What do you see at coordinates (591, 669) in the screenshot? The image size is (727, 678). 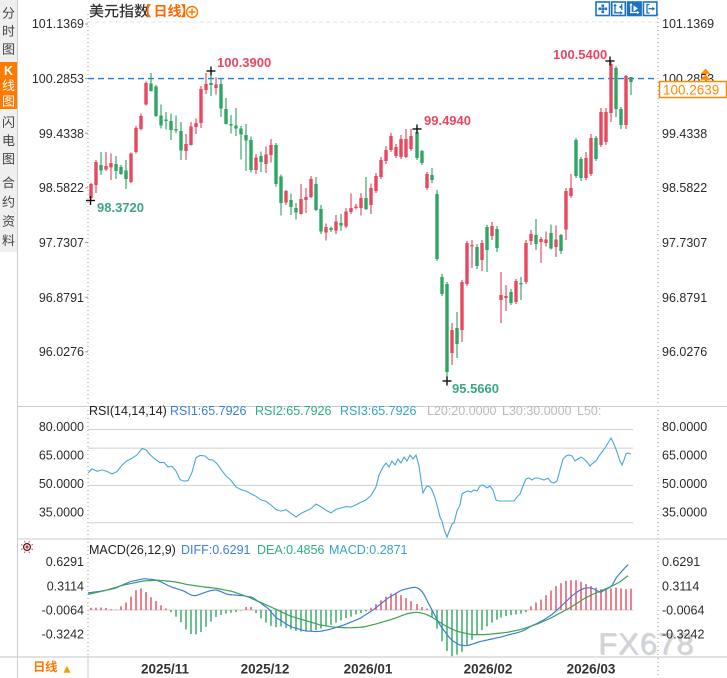 I see `svg-text: 2026/03` at bounding box center [591, 669].